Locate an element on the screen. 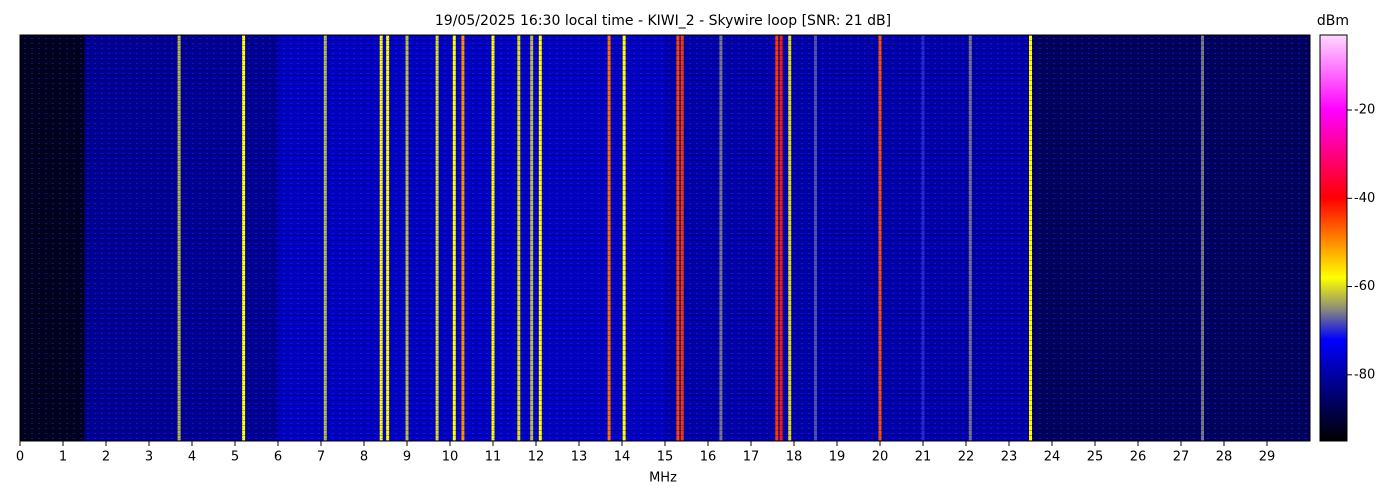 The height and width of the screenshot is (504, 1400). x-tick-label: 2 is located at coordinates (106, 457).